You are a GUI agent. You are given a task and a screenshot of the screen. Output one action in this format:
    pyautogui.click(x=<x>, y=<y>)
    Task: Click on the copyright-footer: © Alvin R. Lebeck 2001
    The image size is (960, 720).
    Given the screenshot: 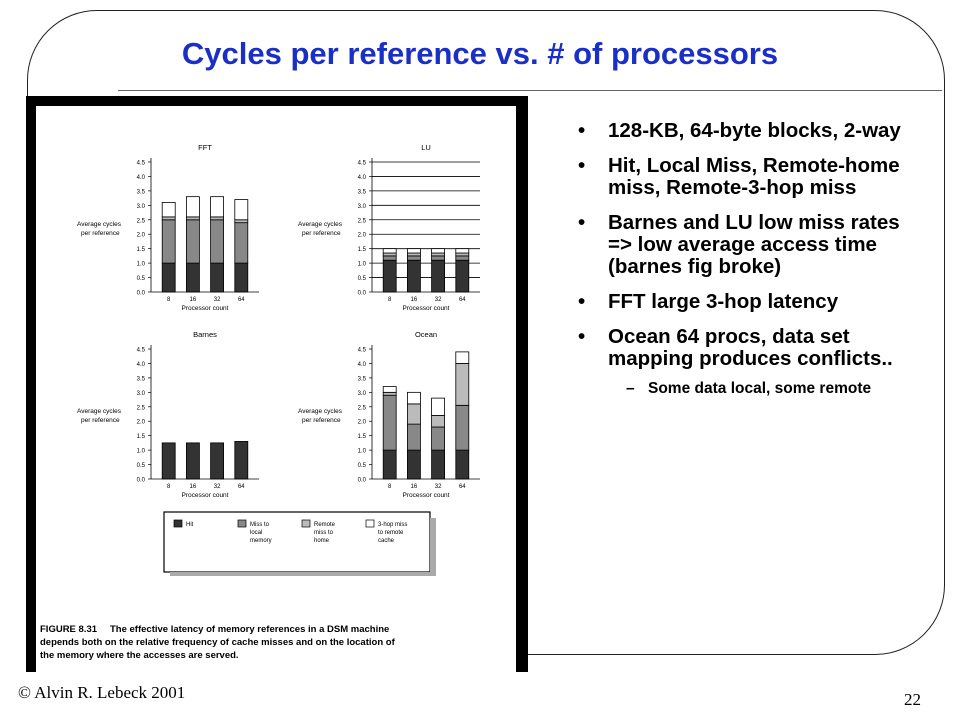 What is the action you would take?
    pyautogui.click(x=102, y=692)
    